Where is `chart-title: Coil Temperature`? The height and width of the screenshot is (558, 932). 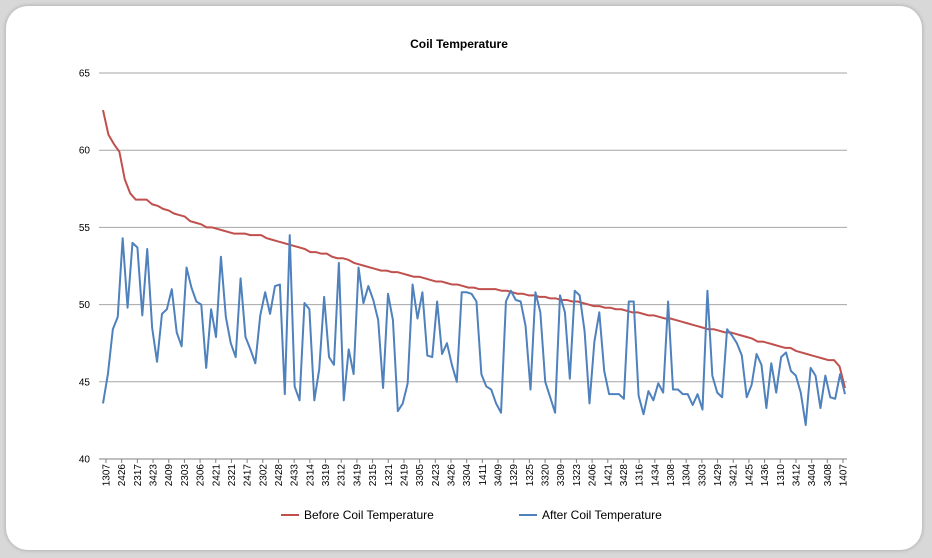 chart-title: Coil Temperature is located at coordinates (459, 44).